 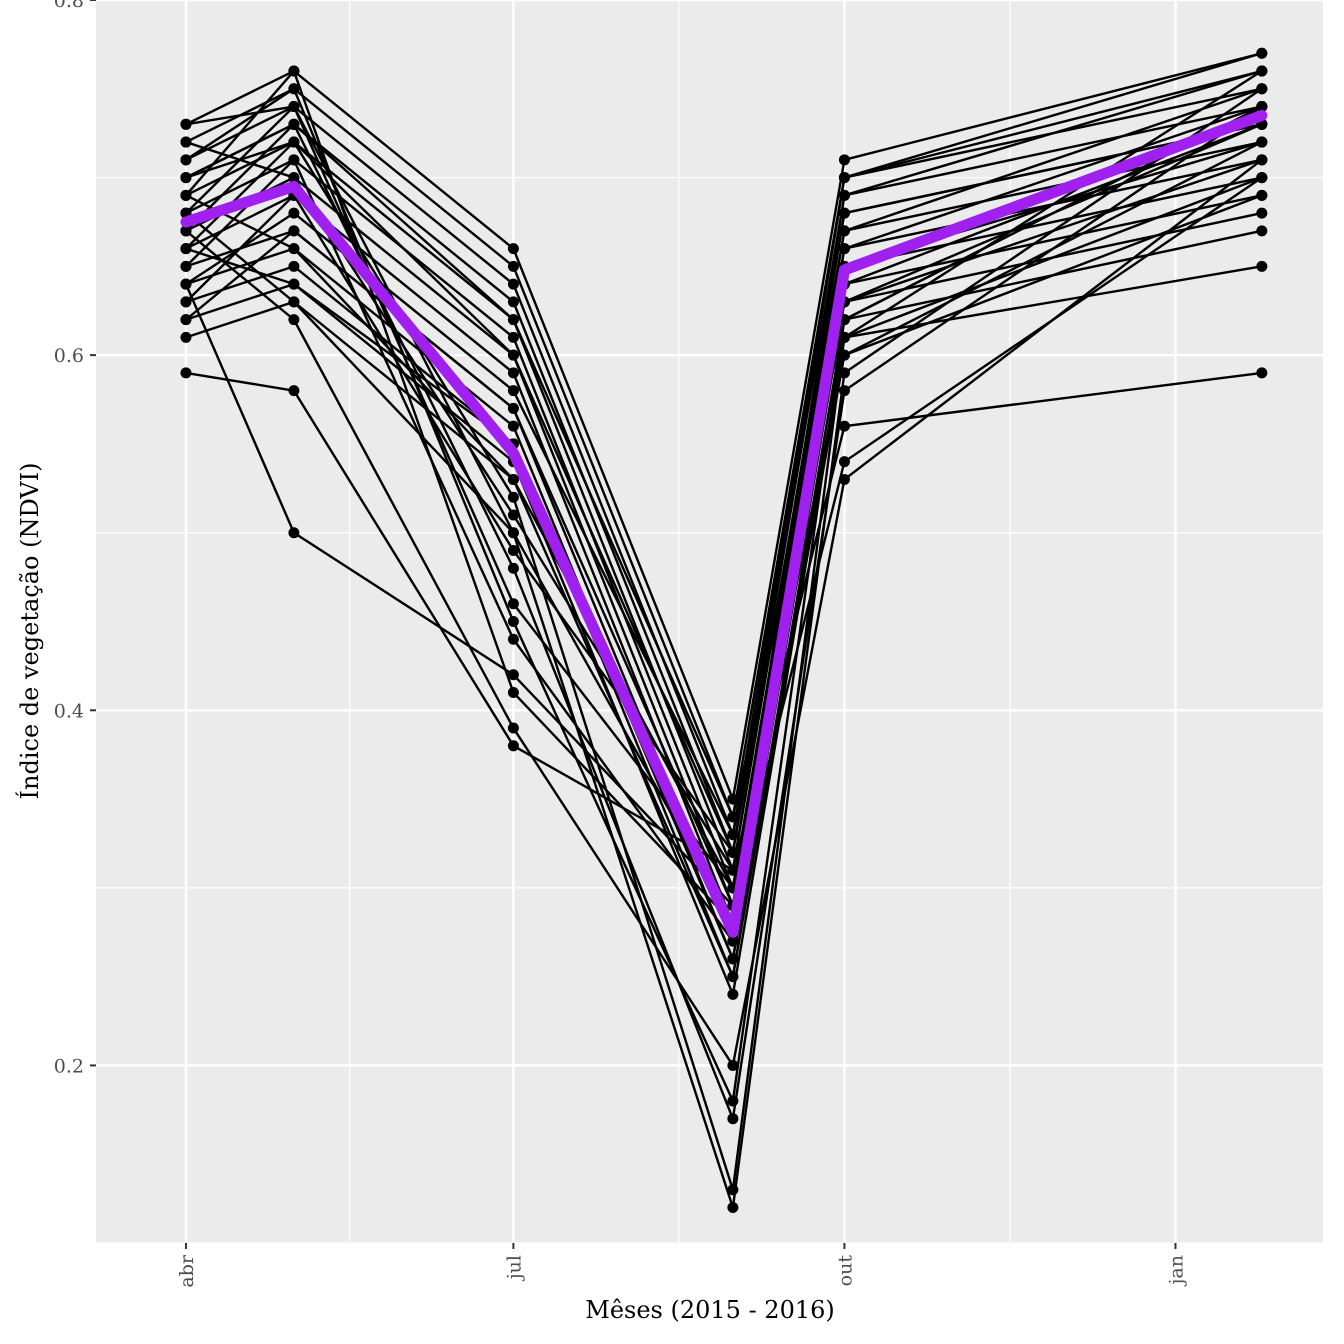 I want to click on y-axis: 0.2 0.4 0.6 0.8, so click(x=75, y=538).